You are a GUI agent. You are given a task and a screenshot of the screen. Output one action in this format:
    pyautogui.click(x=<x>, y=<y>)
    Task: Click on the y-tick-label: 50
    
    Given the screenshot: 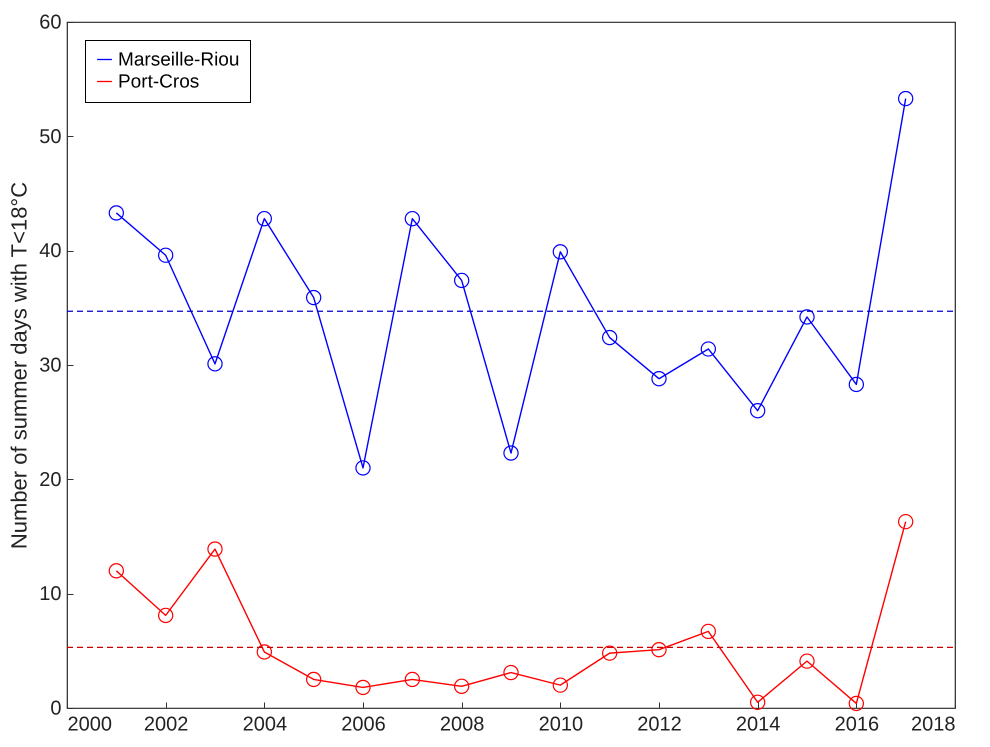 What is the action you would take?
    pyautogui.click(x=50, y=137)
    